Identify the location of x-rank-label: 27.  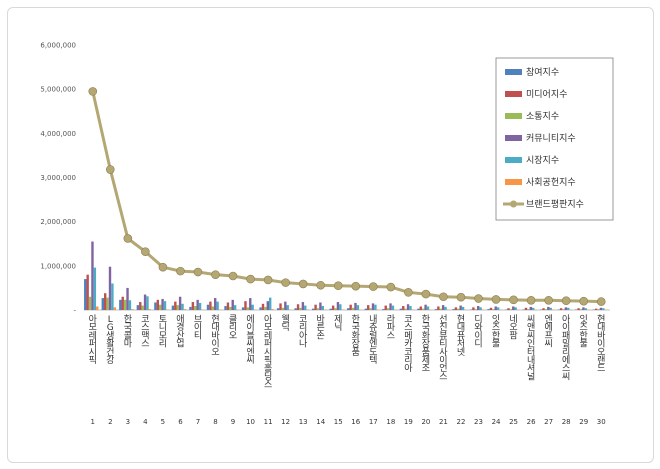
(548, 422).